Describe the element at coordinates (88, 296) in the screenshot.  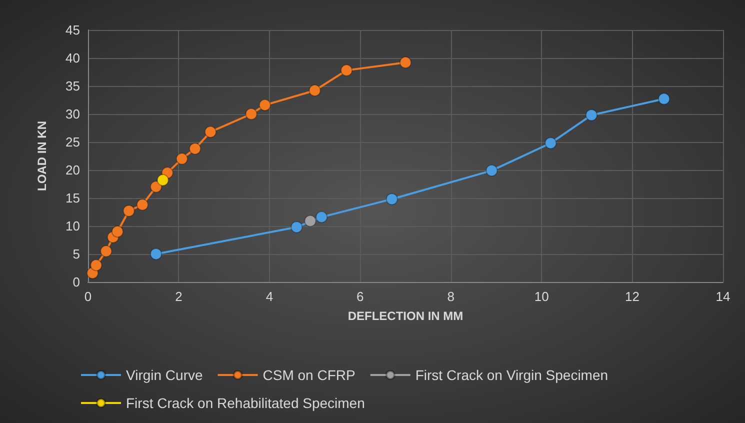
I see `x-tick-label: 0` at that location.